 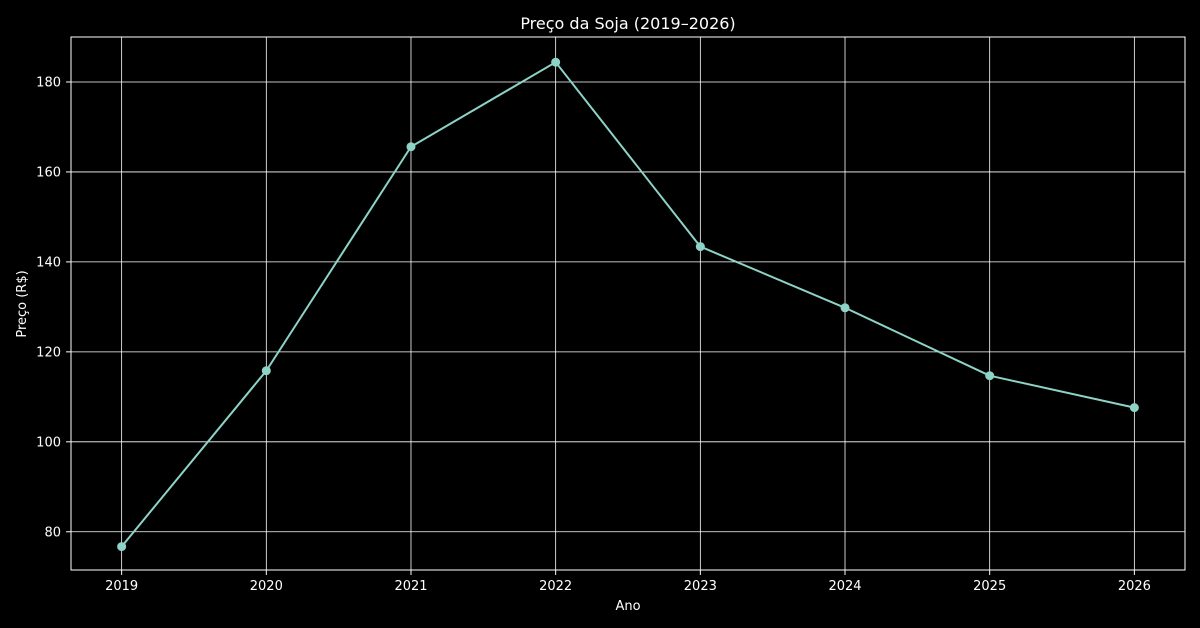 I want to click on chart-title: Preço da Soja (2019–2026), so click(x=627, y=23).